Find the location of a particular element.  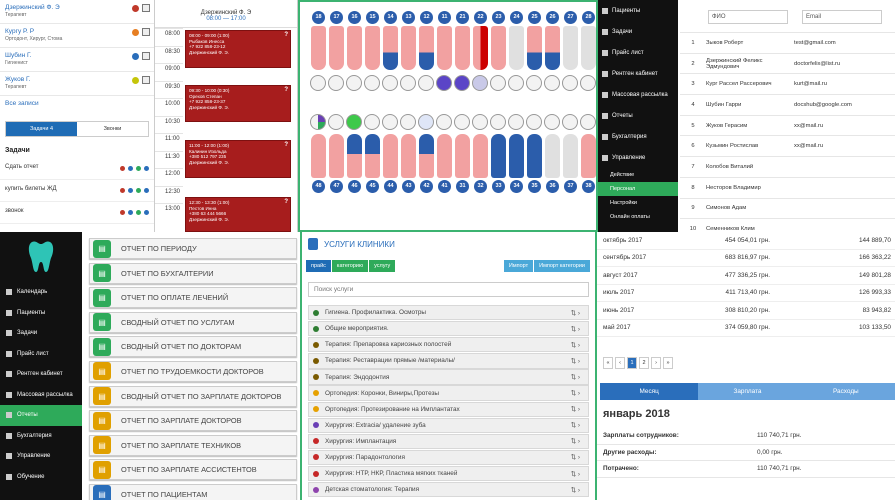

staff-row: 7 Колобов Виталий is located at coordinates (787, 166).